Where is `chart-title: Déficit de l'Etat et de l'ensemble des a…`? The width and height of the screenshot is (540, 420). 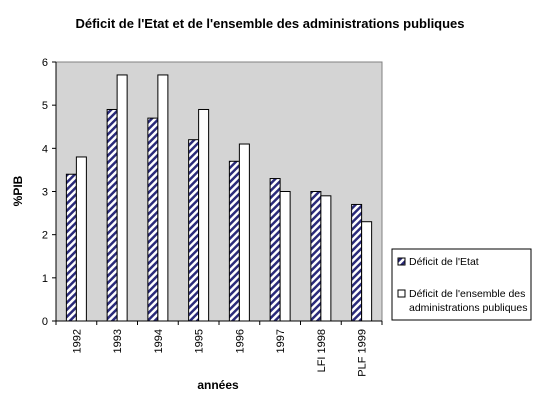
chart-title: Déficit de l'Etat et de l'ensemble des a… is located at coordinates (269, 23).